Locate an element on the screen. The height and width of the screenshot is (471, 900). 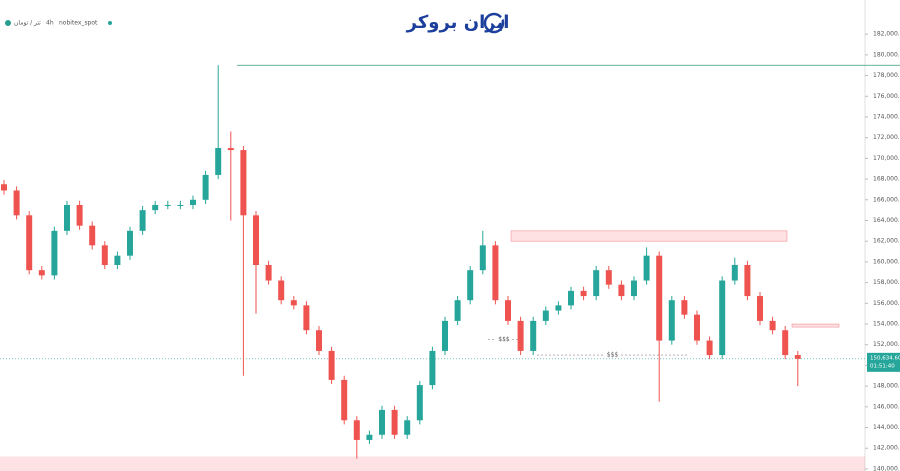
y-tick-label: 142,000.00 is located at coordinates (886, 448).